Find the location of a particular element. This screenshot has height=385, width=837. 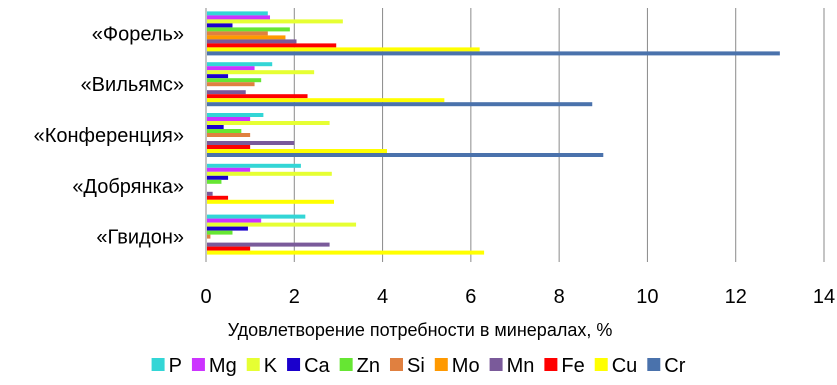

legend-label: Zn is located at coordinates (368, 366).